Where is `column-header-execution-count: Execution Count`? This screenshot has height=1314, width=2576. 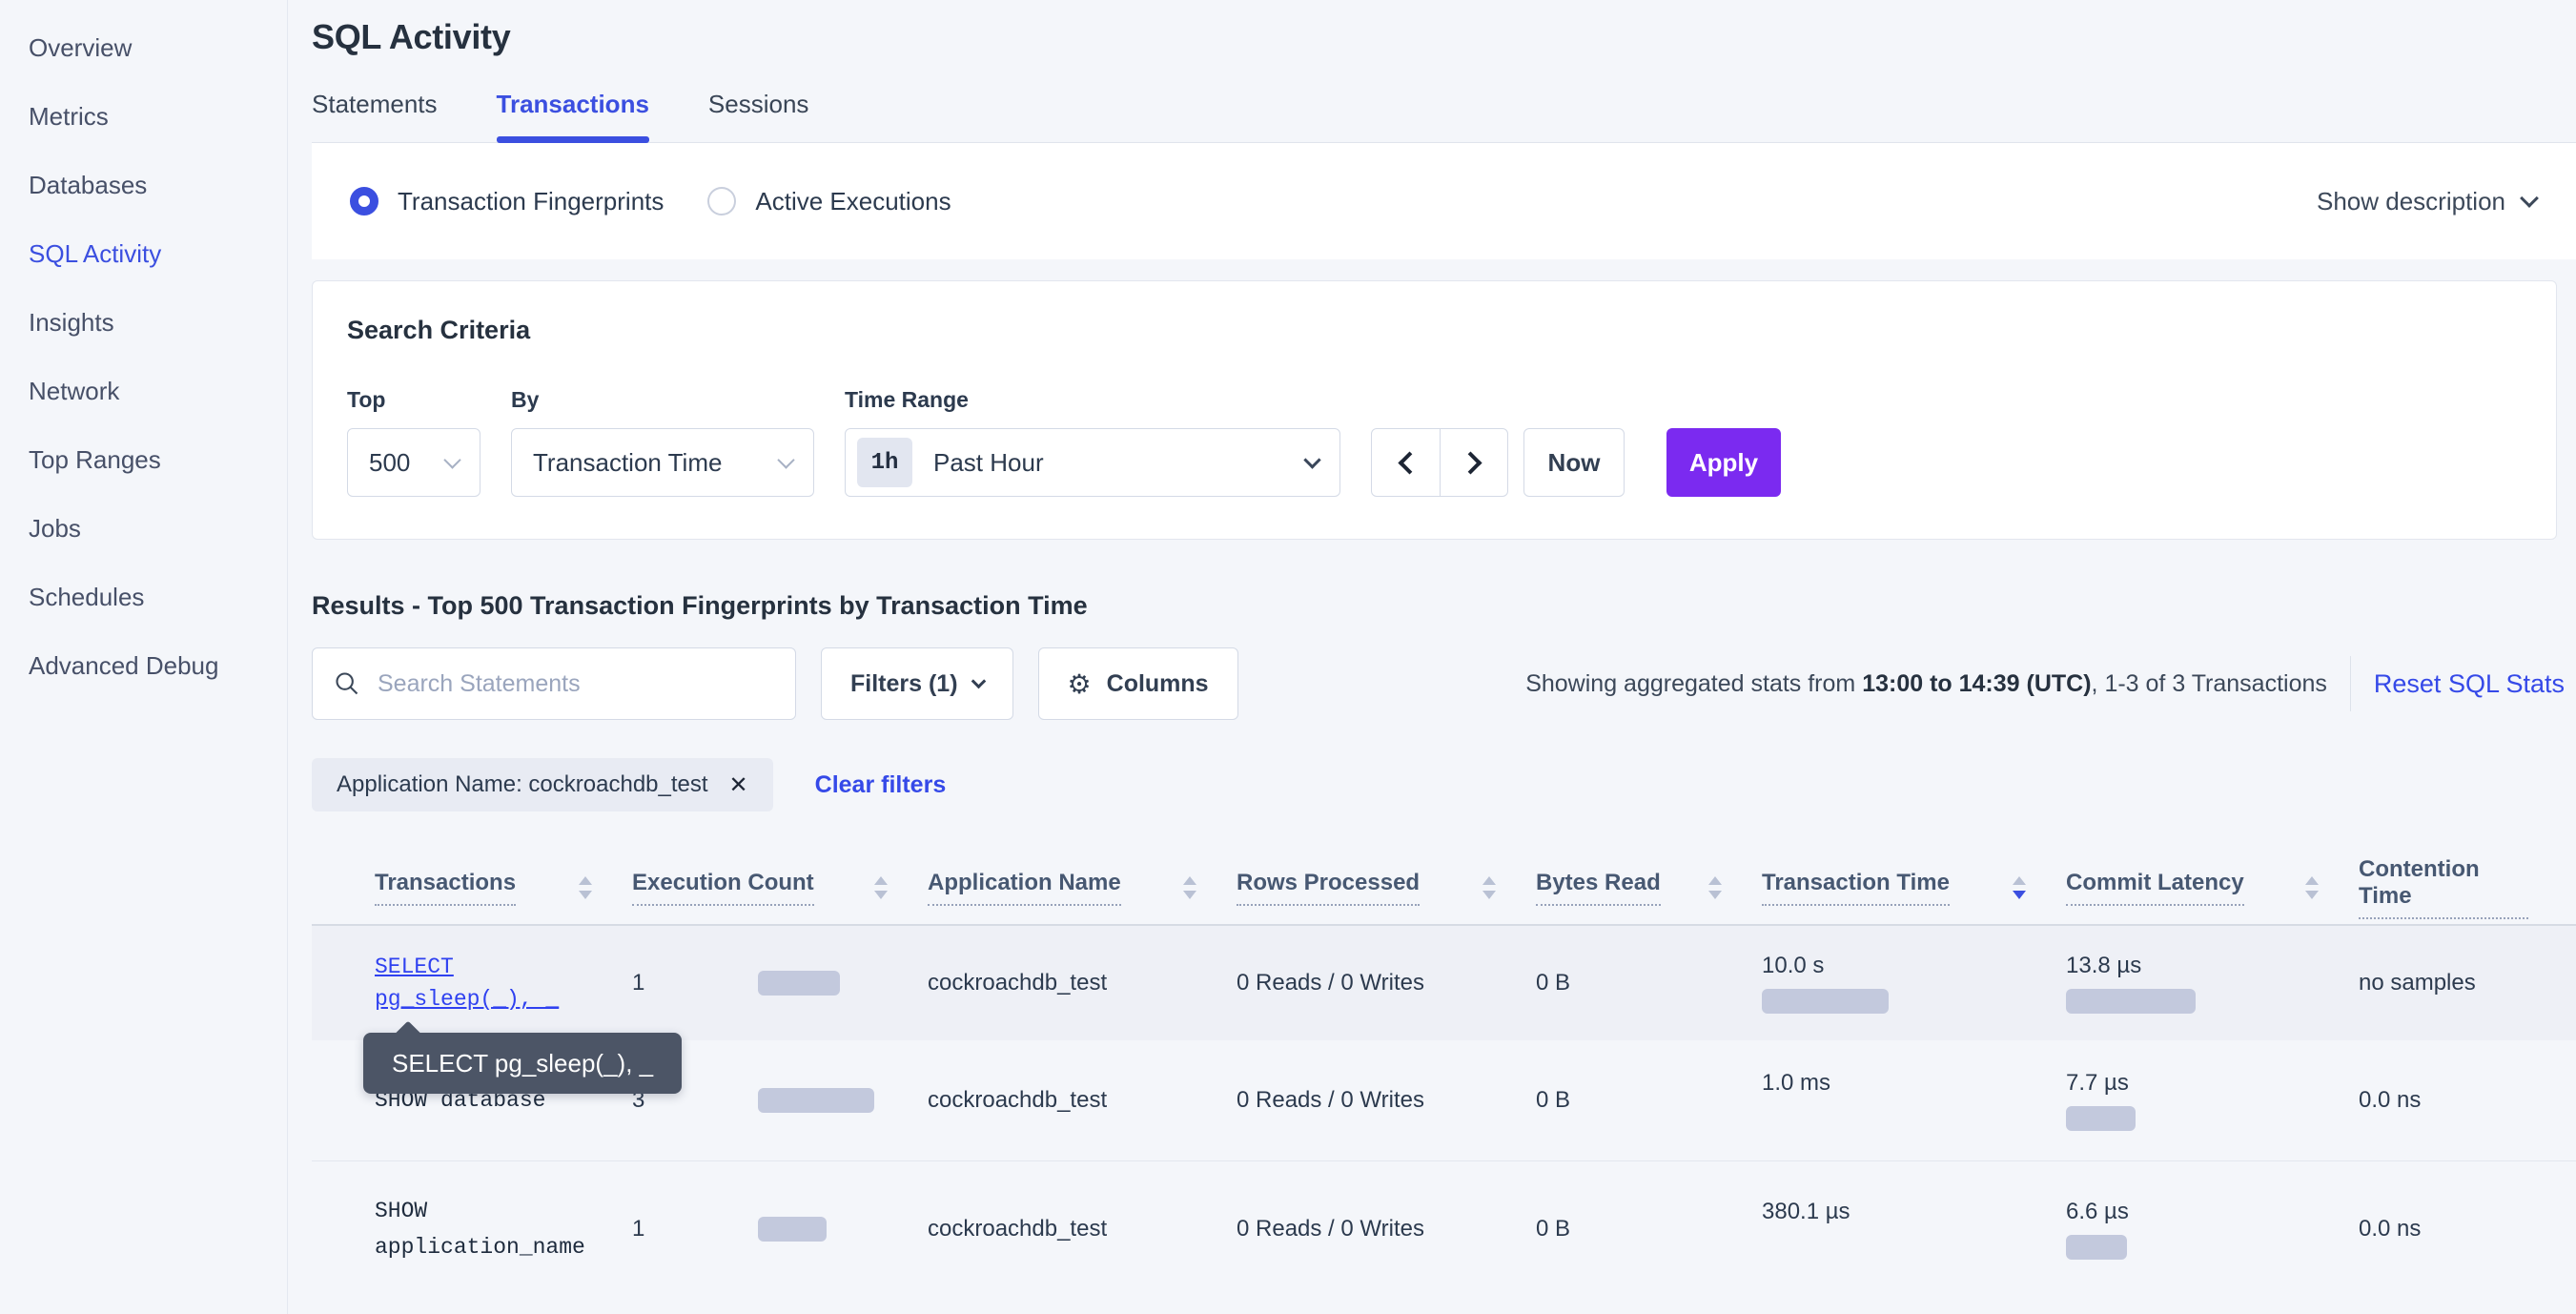
column-header-execution-count: Execution Count is located at coordinates (780, 888).